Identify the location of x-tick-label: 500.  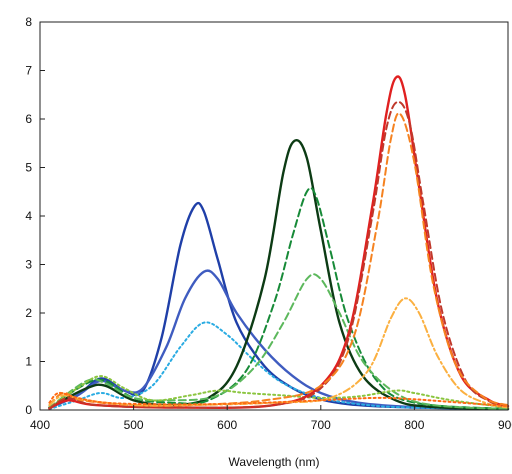
(134, 425).